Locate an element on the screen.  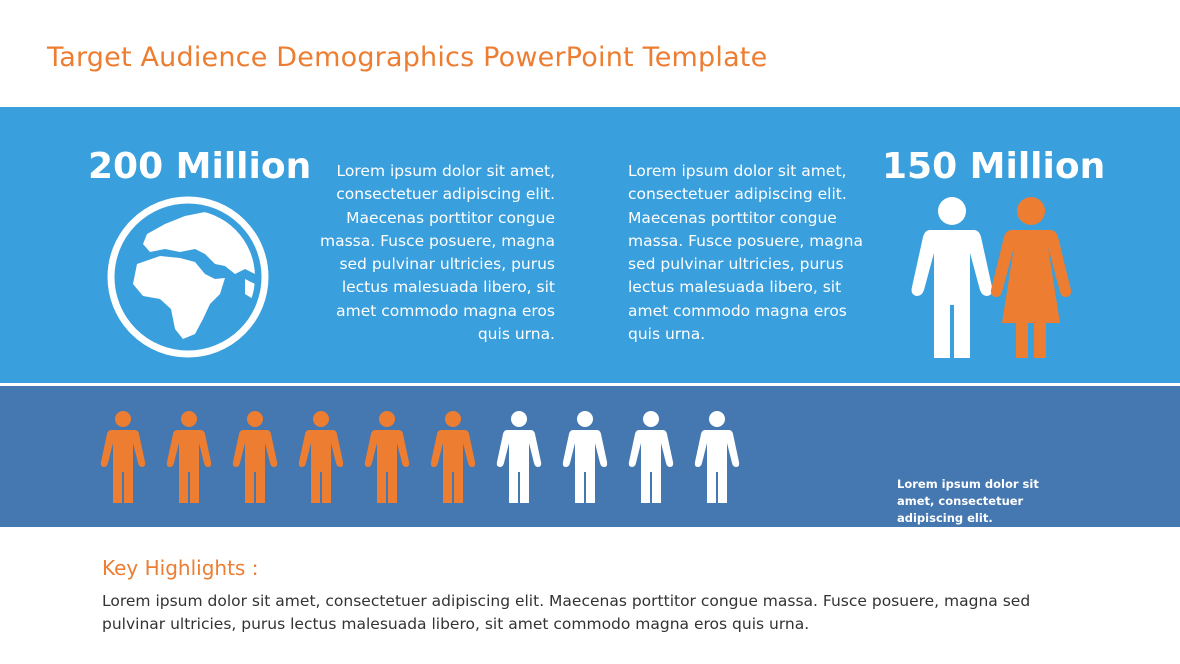
man-woman-icon is located at coordinates (991, 277).